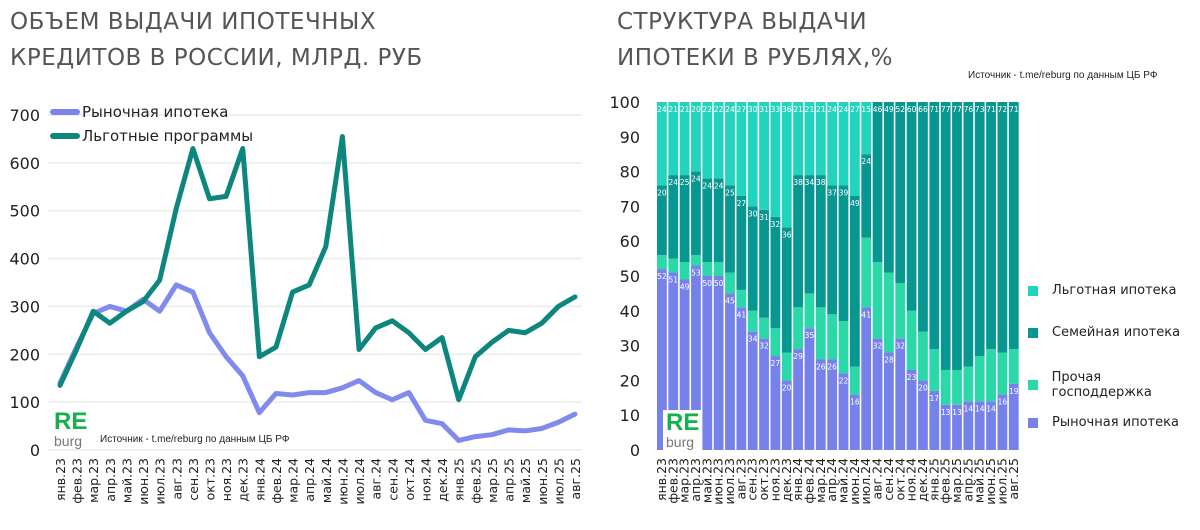 The width and height of the screenshot is (1200, 530). I want to click on right-bar-label: 20, so click(923, 387).